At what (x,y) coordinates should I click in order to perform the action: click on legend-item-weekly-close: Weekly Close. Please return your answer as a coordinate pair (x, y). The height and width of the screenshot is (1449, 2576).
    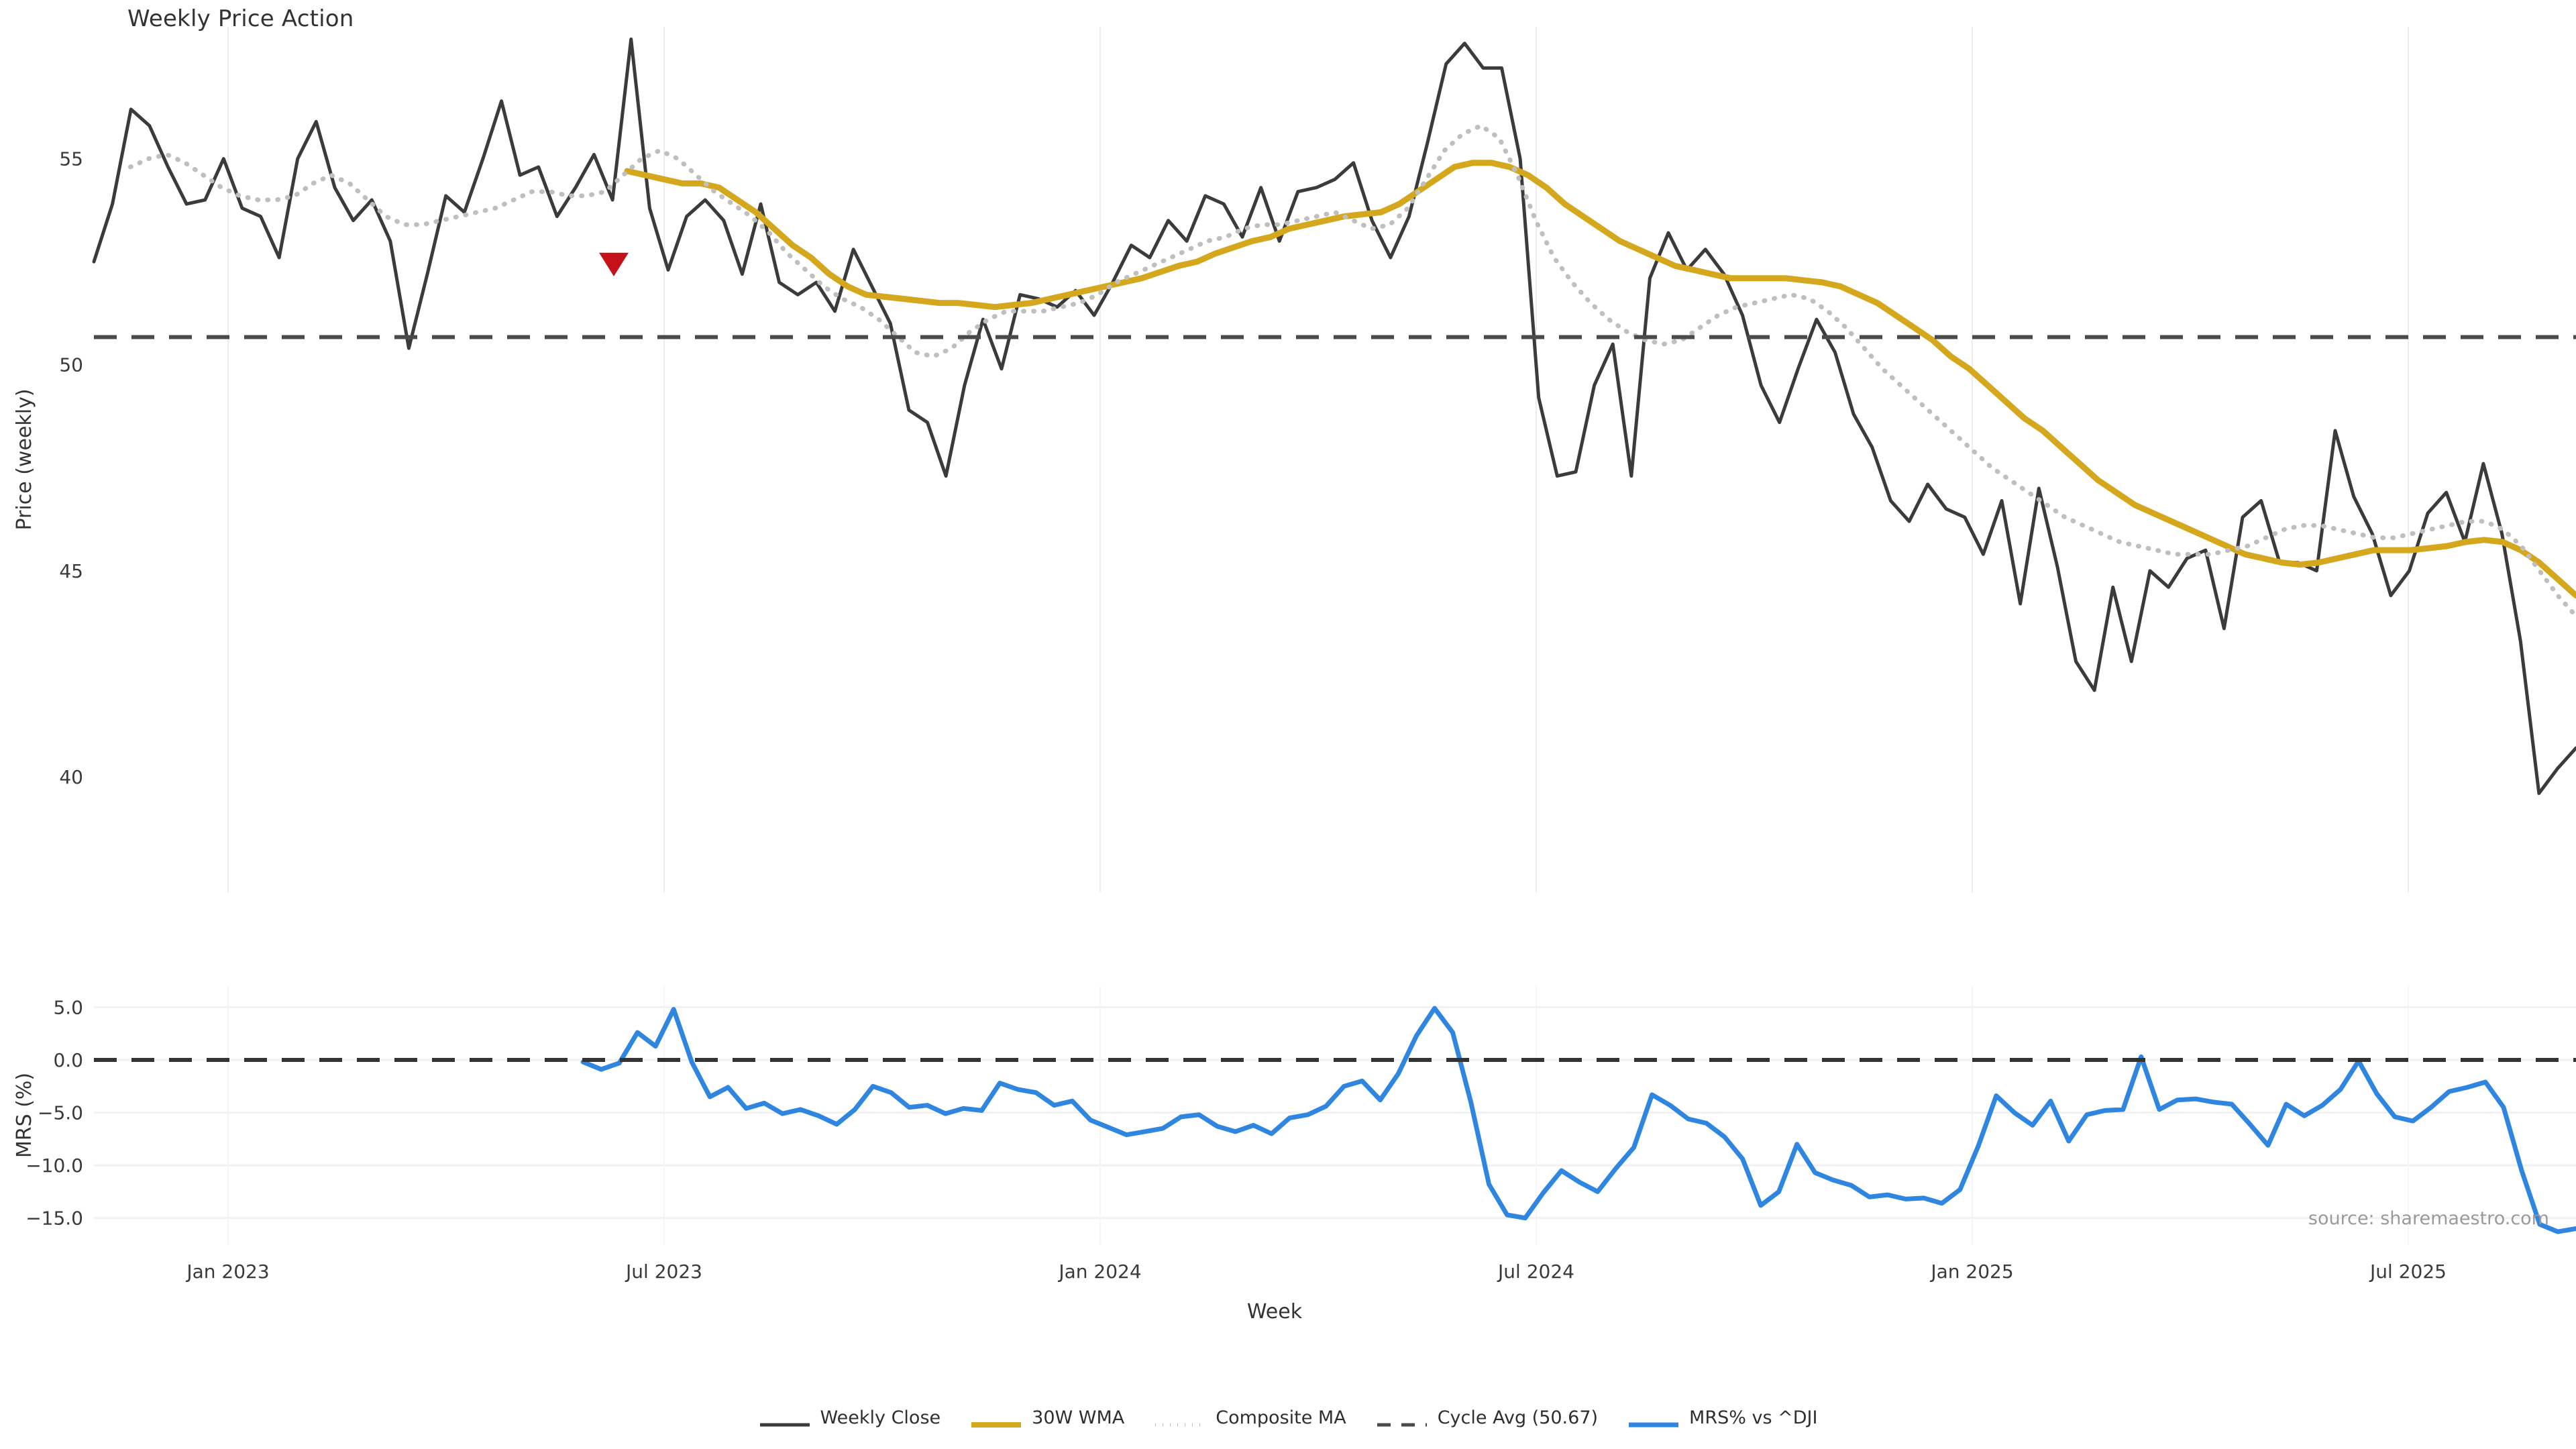
    Looking at the image, I should click on (850, 1417).